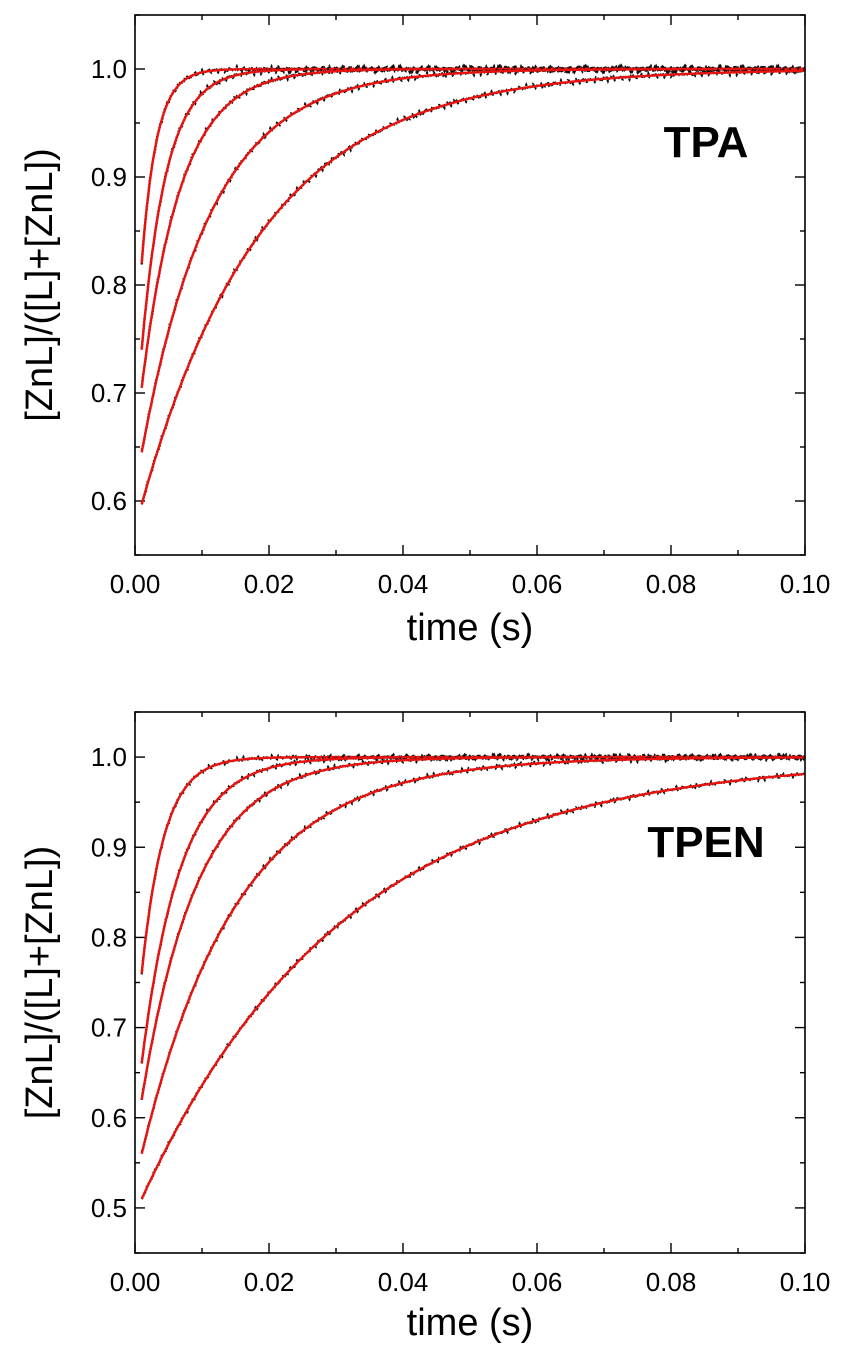 The width and height of the screenshot is (841, 1364). What do you see at coordinates (705, 842) in the screenshot?
I see `panel-label: TPEN` at bounding box center [705, 842].